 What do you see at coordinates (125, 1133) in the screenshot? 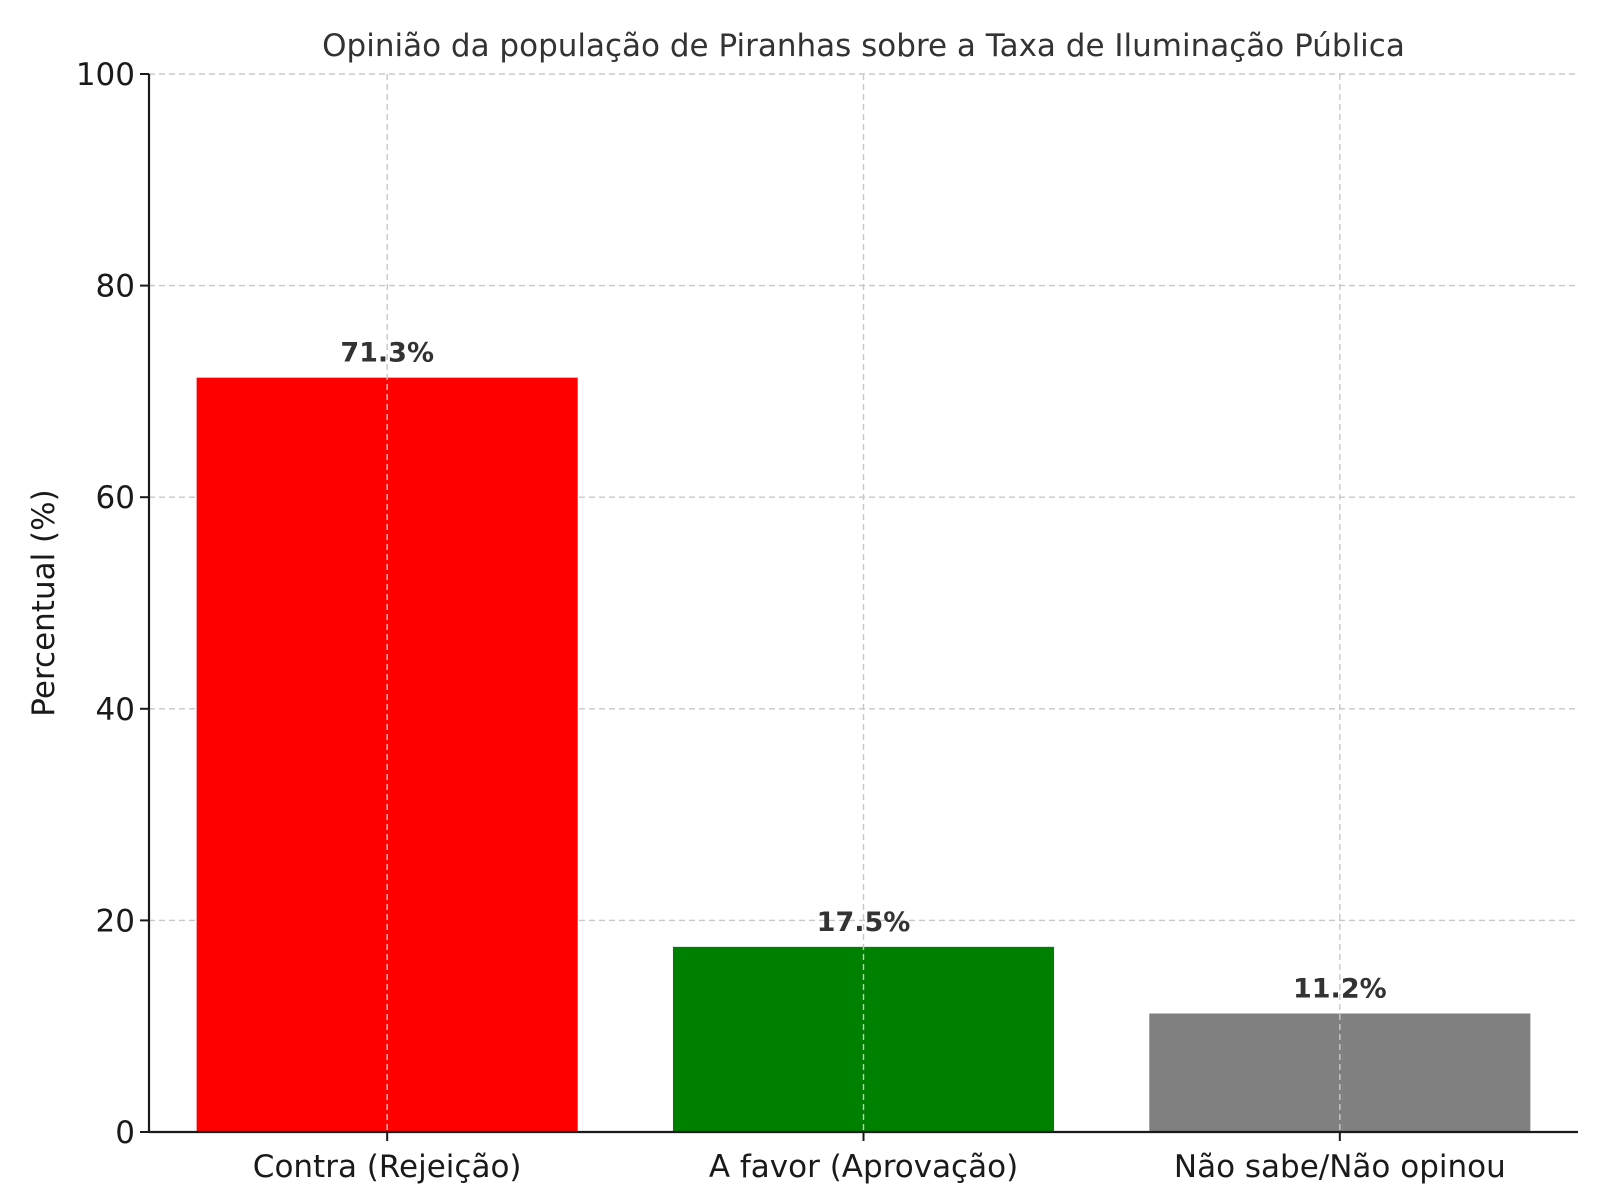
I see `y-tick-label: 0` at bounding box center [125, 1133].